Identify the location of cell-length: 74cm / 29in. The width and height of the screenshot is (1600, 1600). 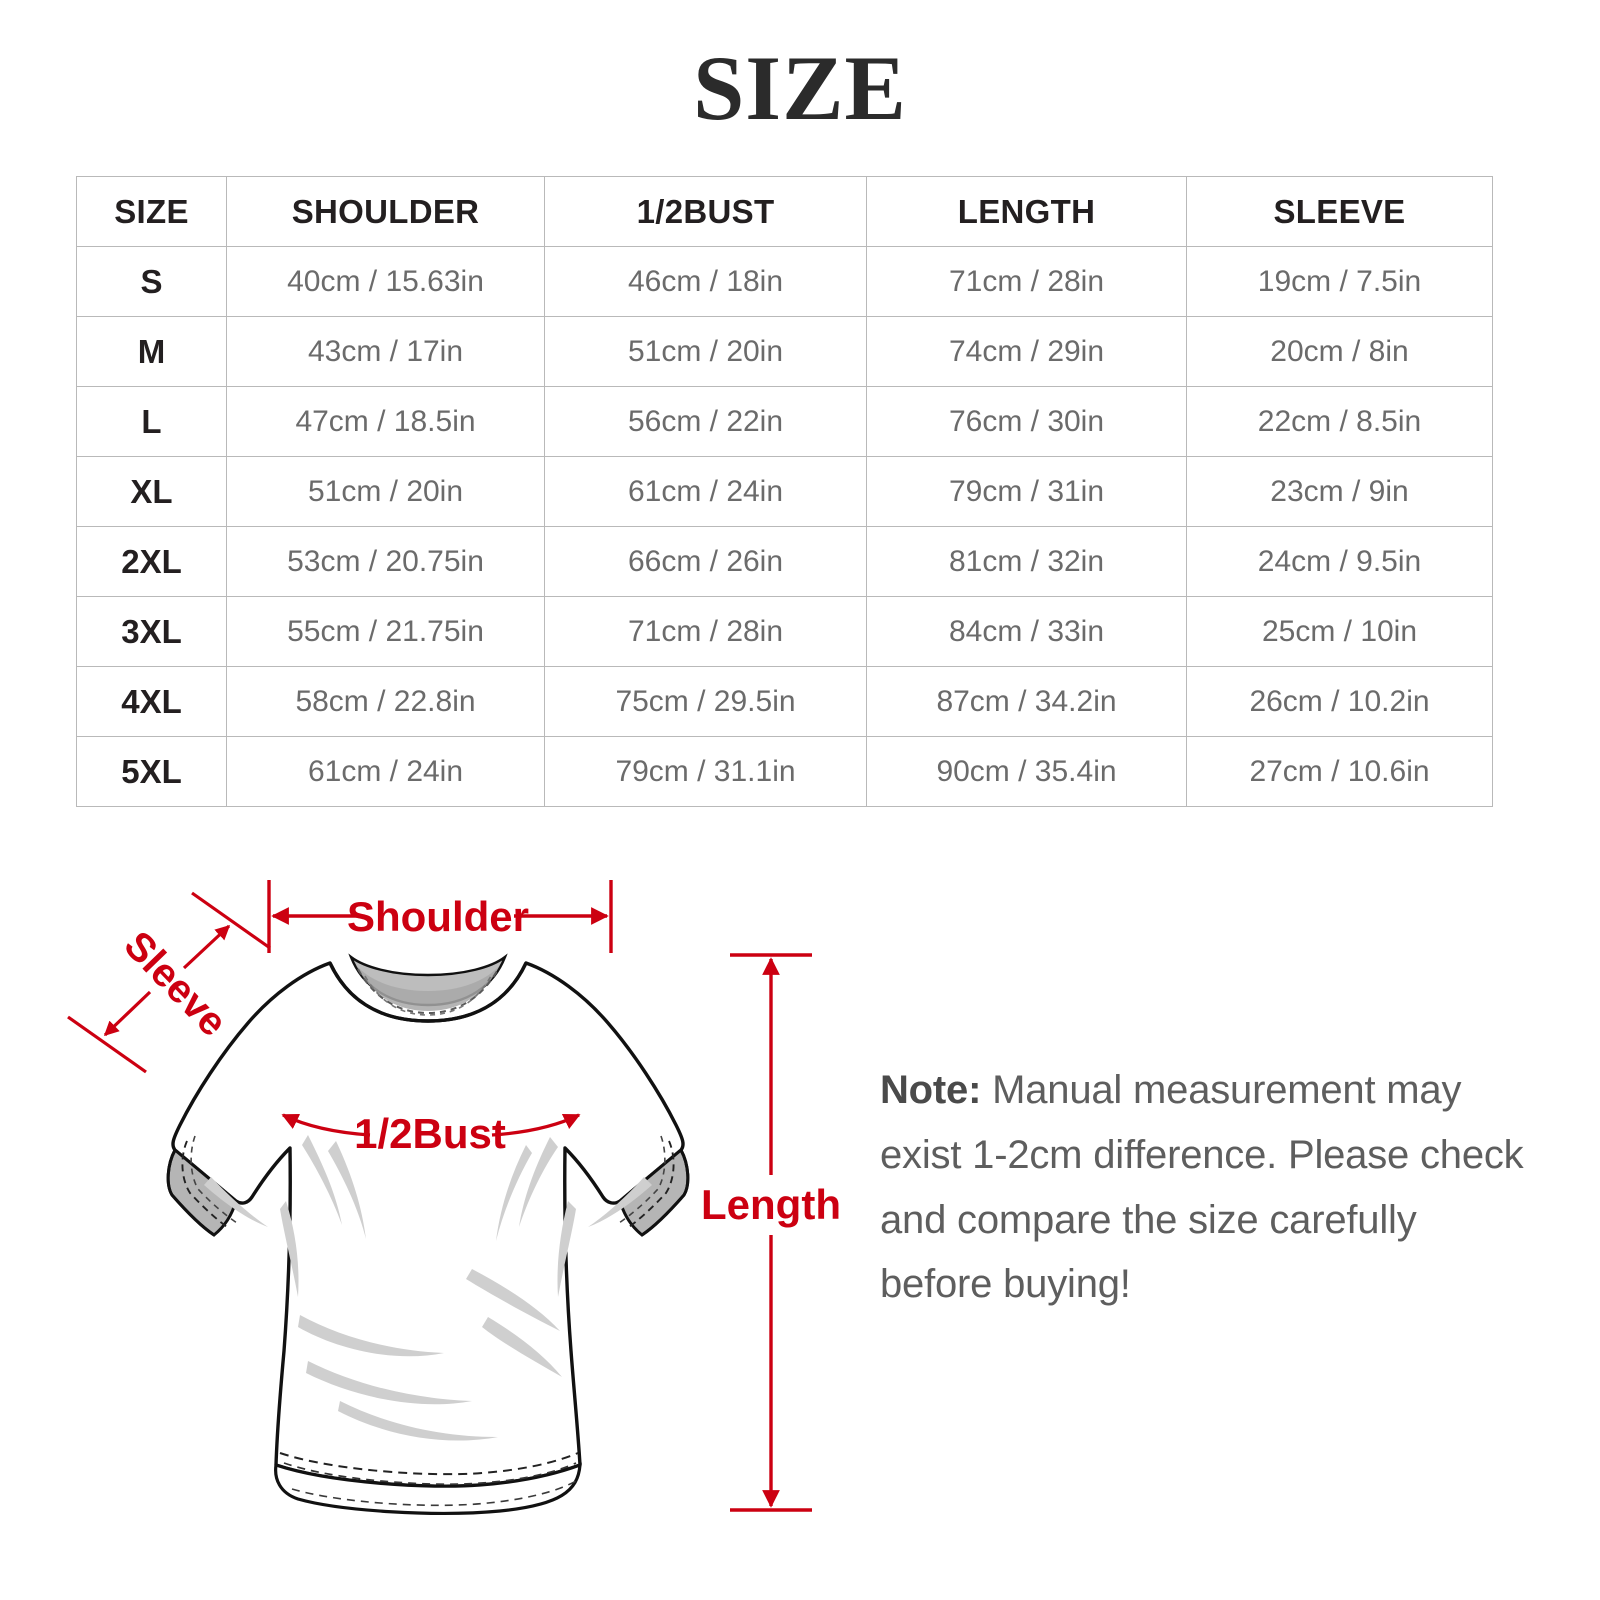
(1026, 351).